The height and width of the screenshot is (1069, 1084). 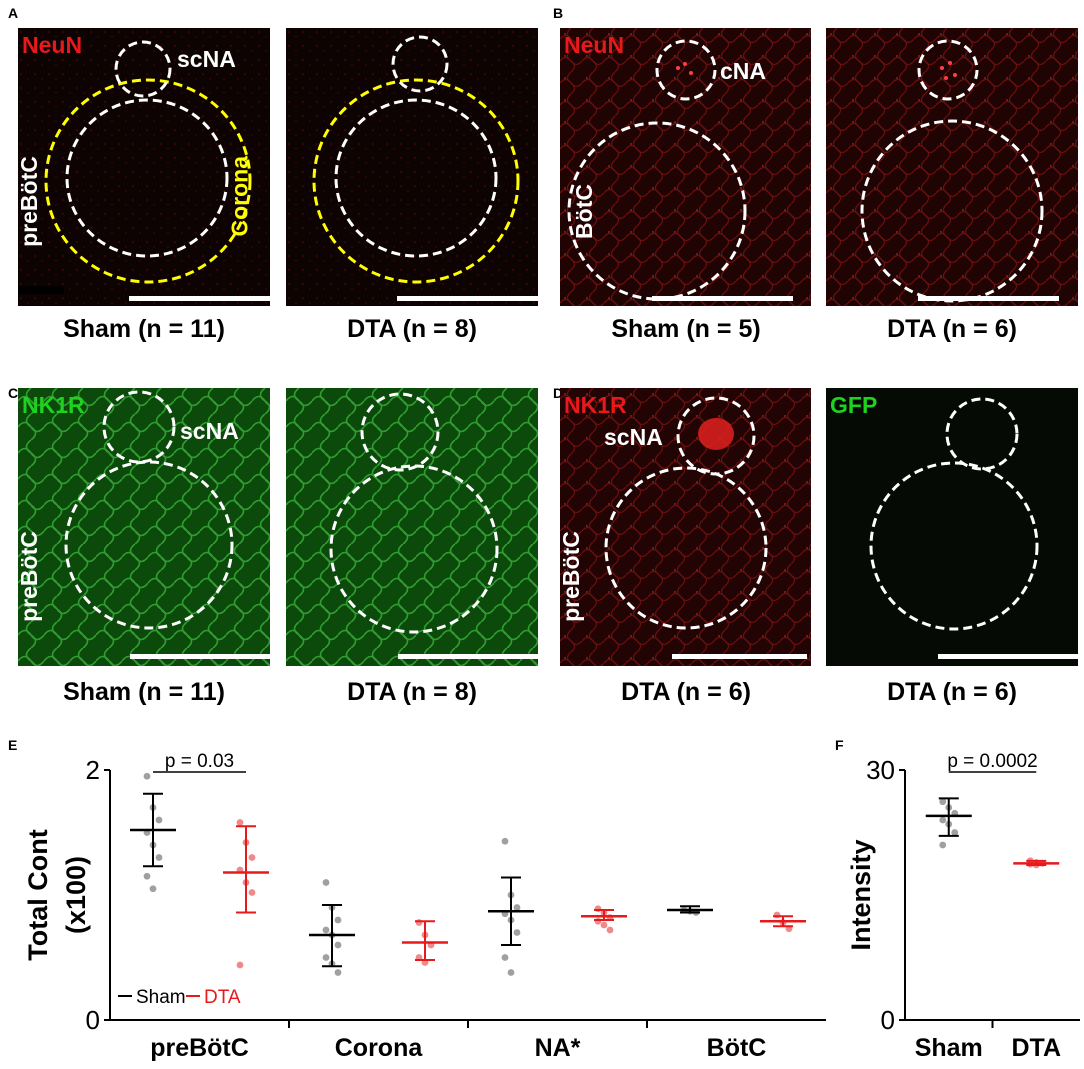 I want to click on panel-letter-b: B, so click(x=558, y=13).